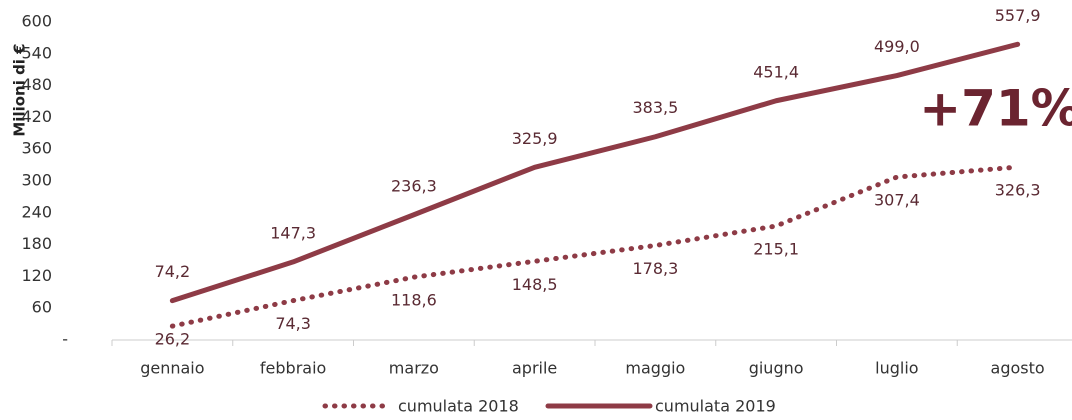 The width and height of the screenshot is (1072, 420). Describe the element at coordinates (655, 268) in the screenshot. I see `data-label: 178,3` at that location.